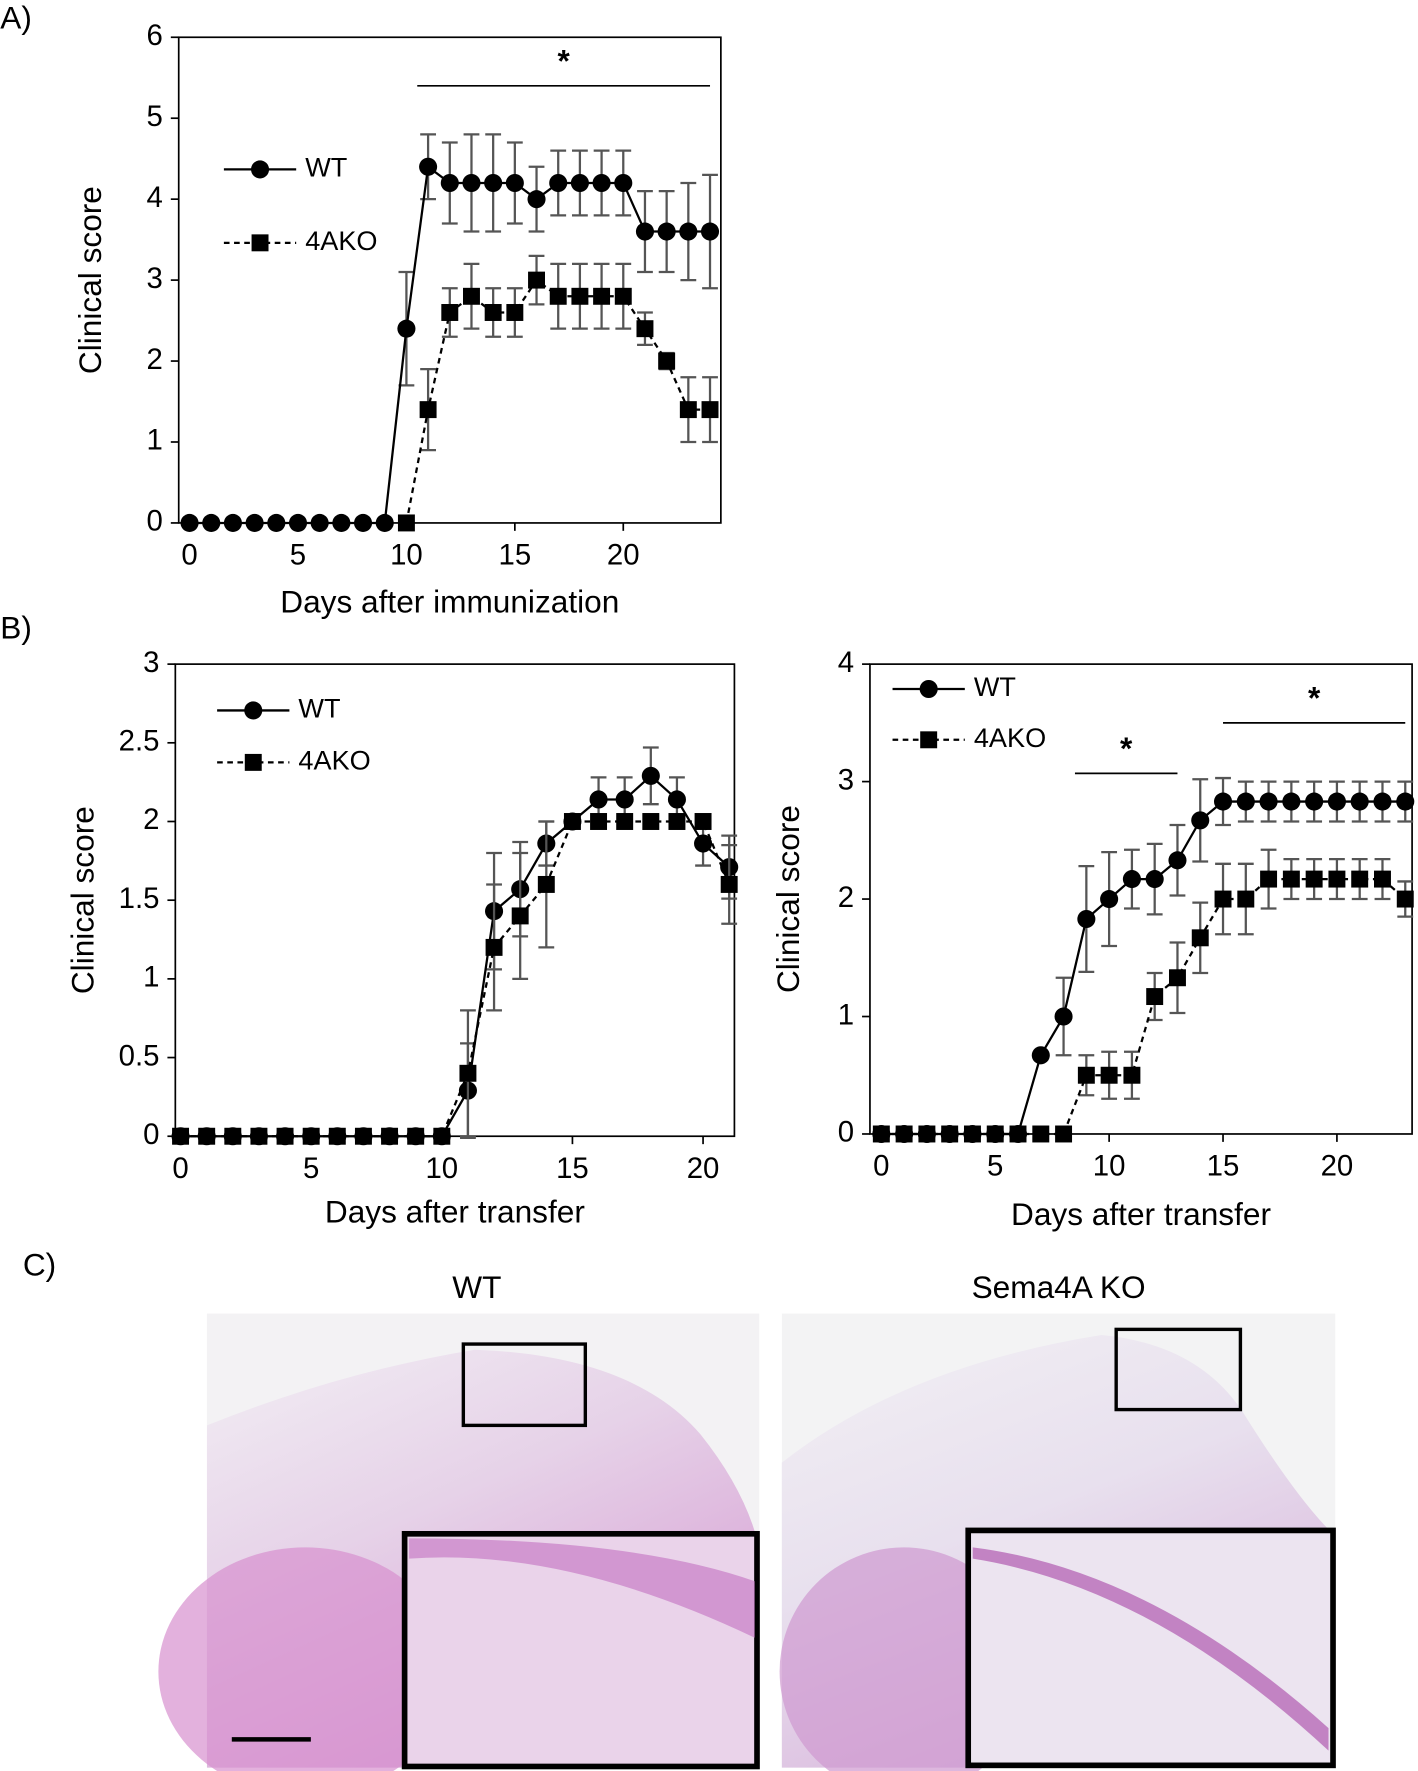 The image size is (1418, 1771). I want to click on image-label: Sema4A KO, so click(1059, 1287).